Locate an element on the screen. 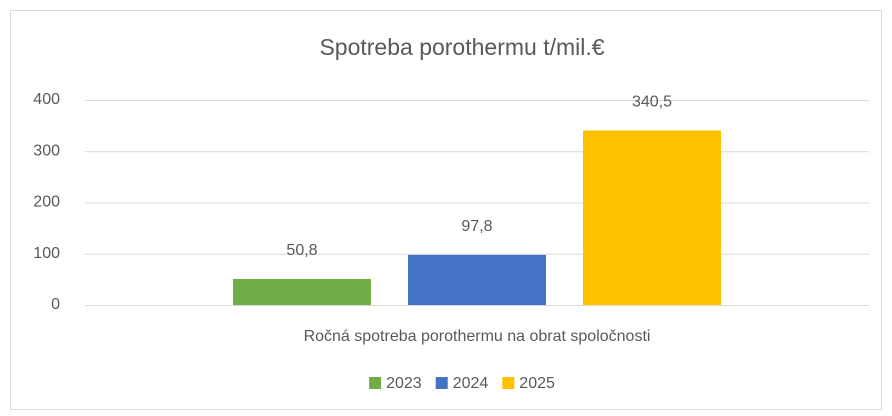  y-tick-label: 200 is located at coordinates (46, 202).